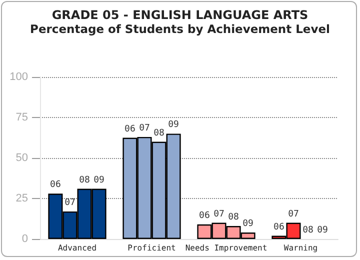  What do you see at coordinates (22, 158) in the screenshot?
I see `y-tick-label: 50` at bounding box center [22, 158].